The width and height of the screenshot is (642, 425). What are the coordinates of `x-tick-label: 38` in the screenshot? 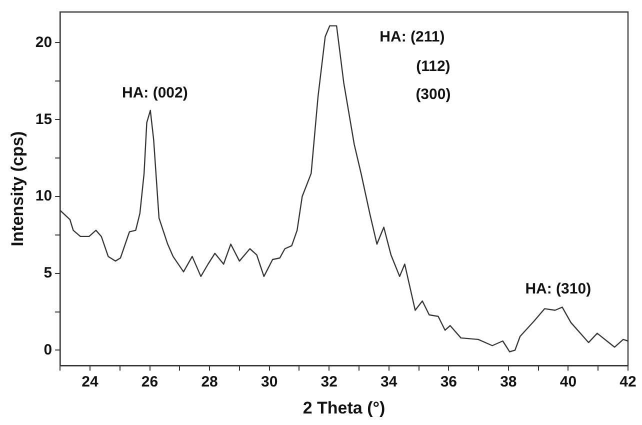 It's located at (508, 382).